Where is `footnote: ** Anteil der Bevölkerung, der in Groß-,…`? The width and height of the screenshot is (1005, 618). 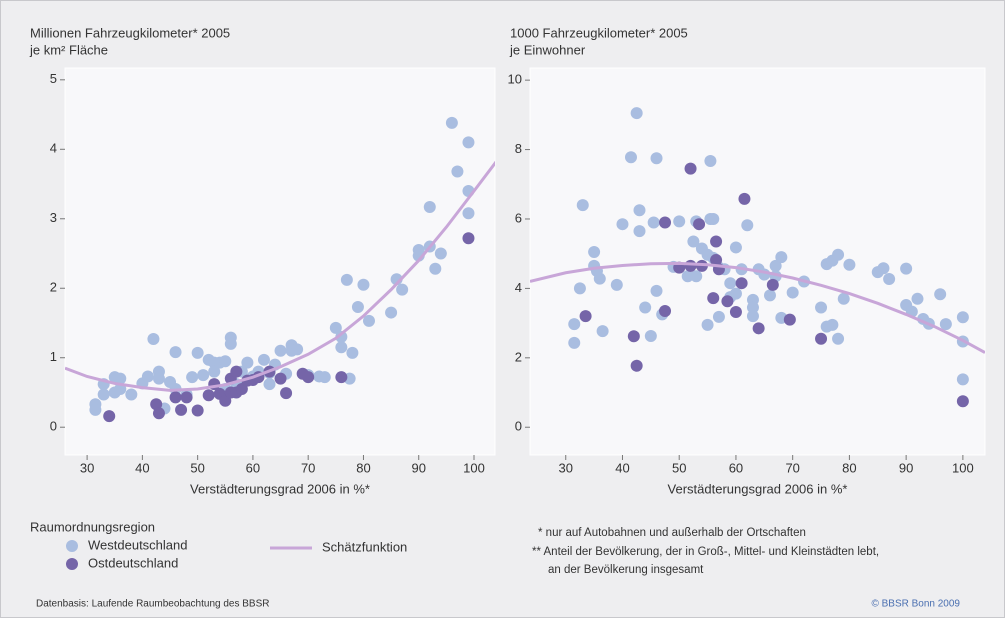 footnote: ** Anteil der Bevölkerung, der in Groß-,… is located at coordinates (705, 552).